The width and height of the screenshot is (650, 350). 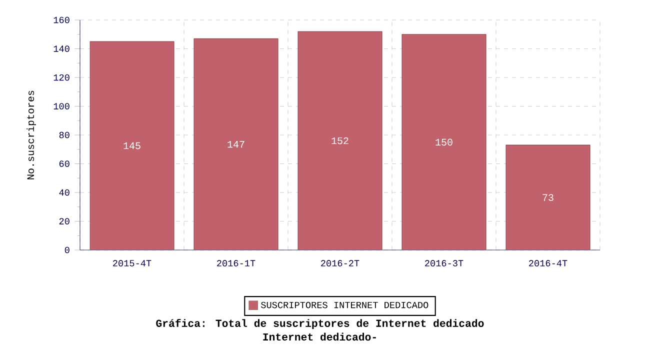 I want to click on y-axis-title: No.suscriptores, so click(x=31, y=135).